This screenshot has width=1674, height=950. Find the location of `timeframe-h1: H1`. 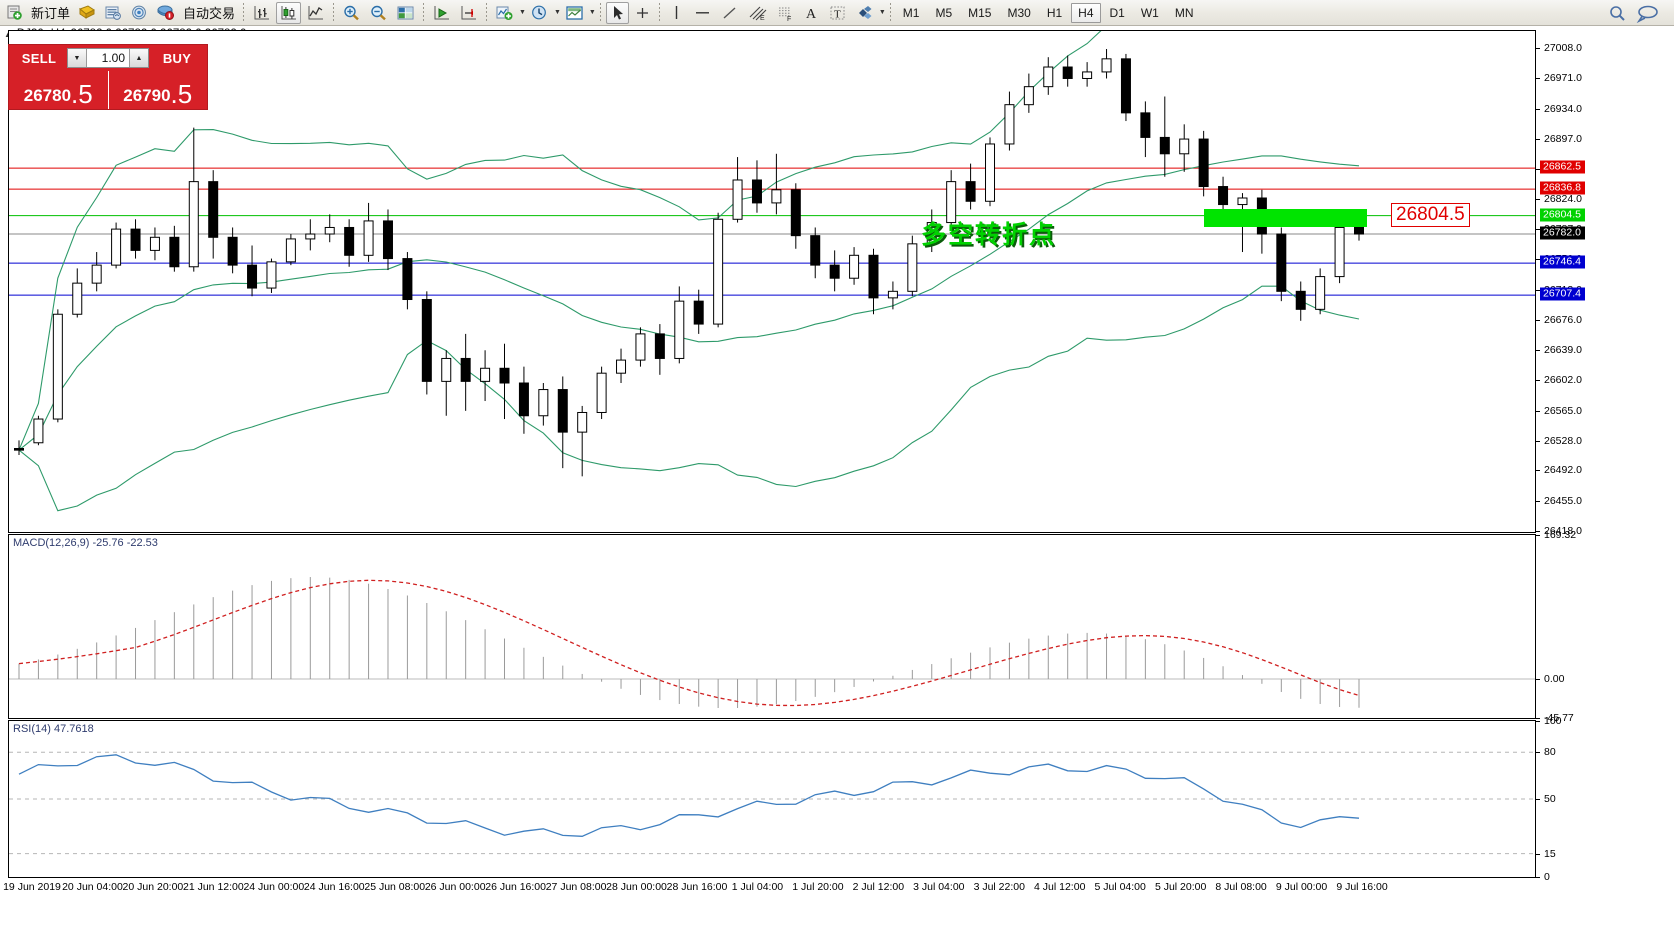

timeframe-h1: H1 is located at coordinates (1054, 12).